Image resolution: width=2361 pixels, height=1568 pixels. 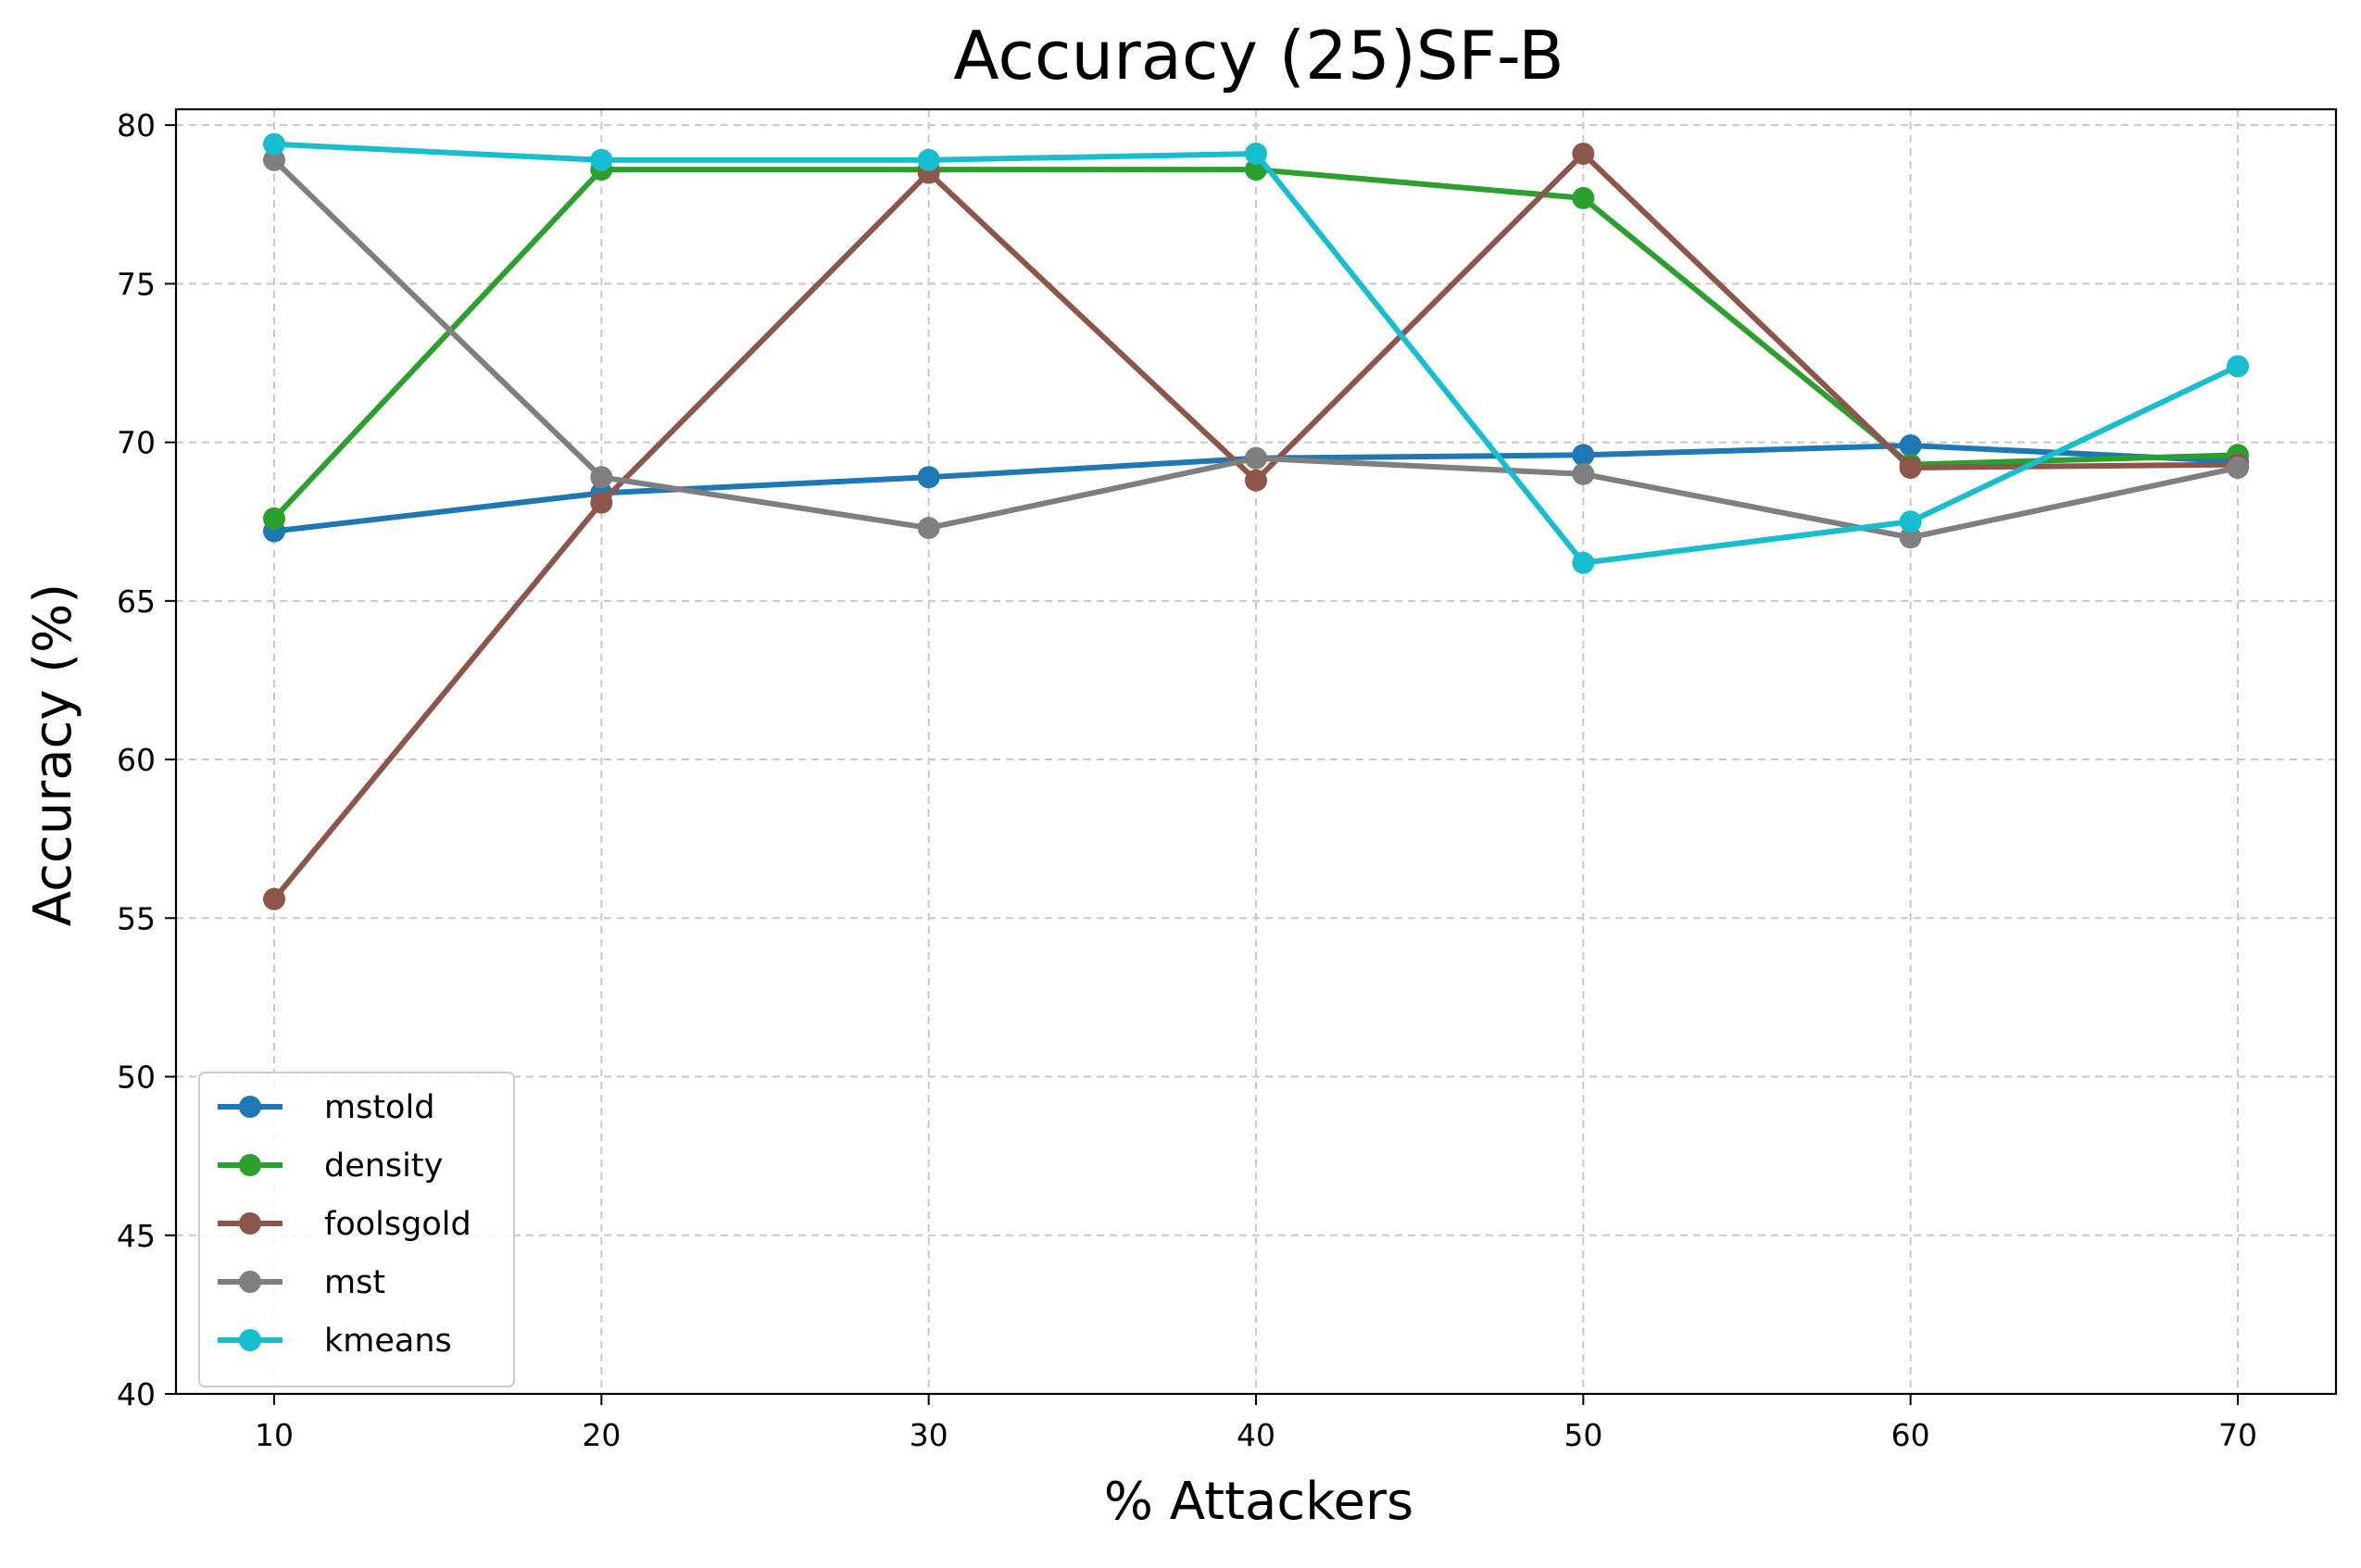 What do you see at coordinates (137, 602) in the screenshot?
I see `y-tick-label: 65` at bounding box center [137, 602].